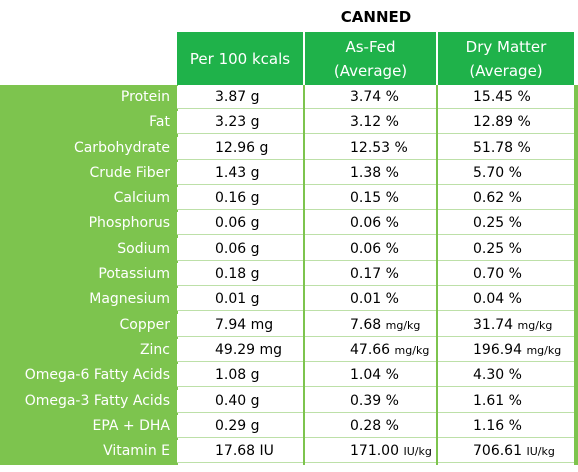  I want to click on cell-value: 0.62 %, so click(497, 198).